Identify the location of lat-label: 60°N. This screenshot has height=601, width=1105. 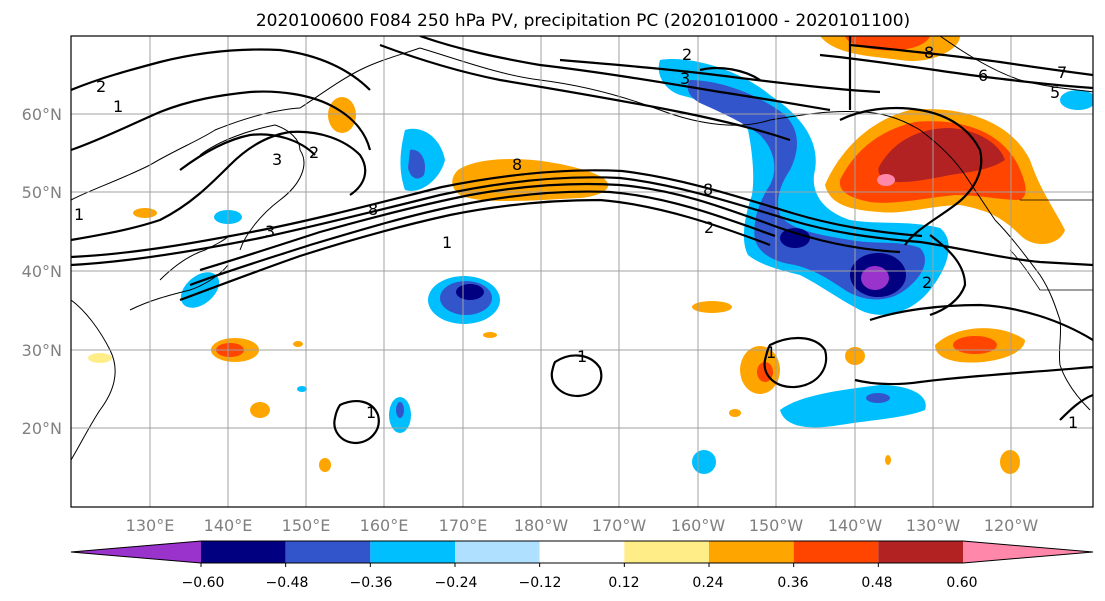
(42, 114).